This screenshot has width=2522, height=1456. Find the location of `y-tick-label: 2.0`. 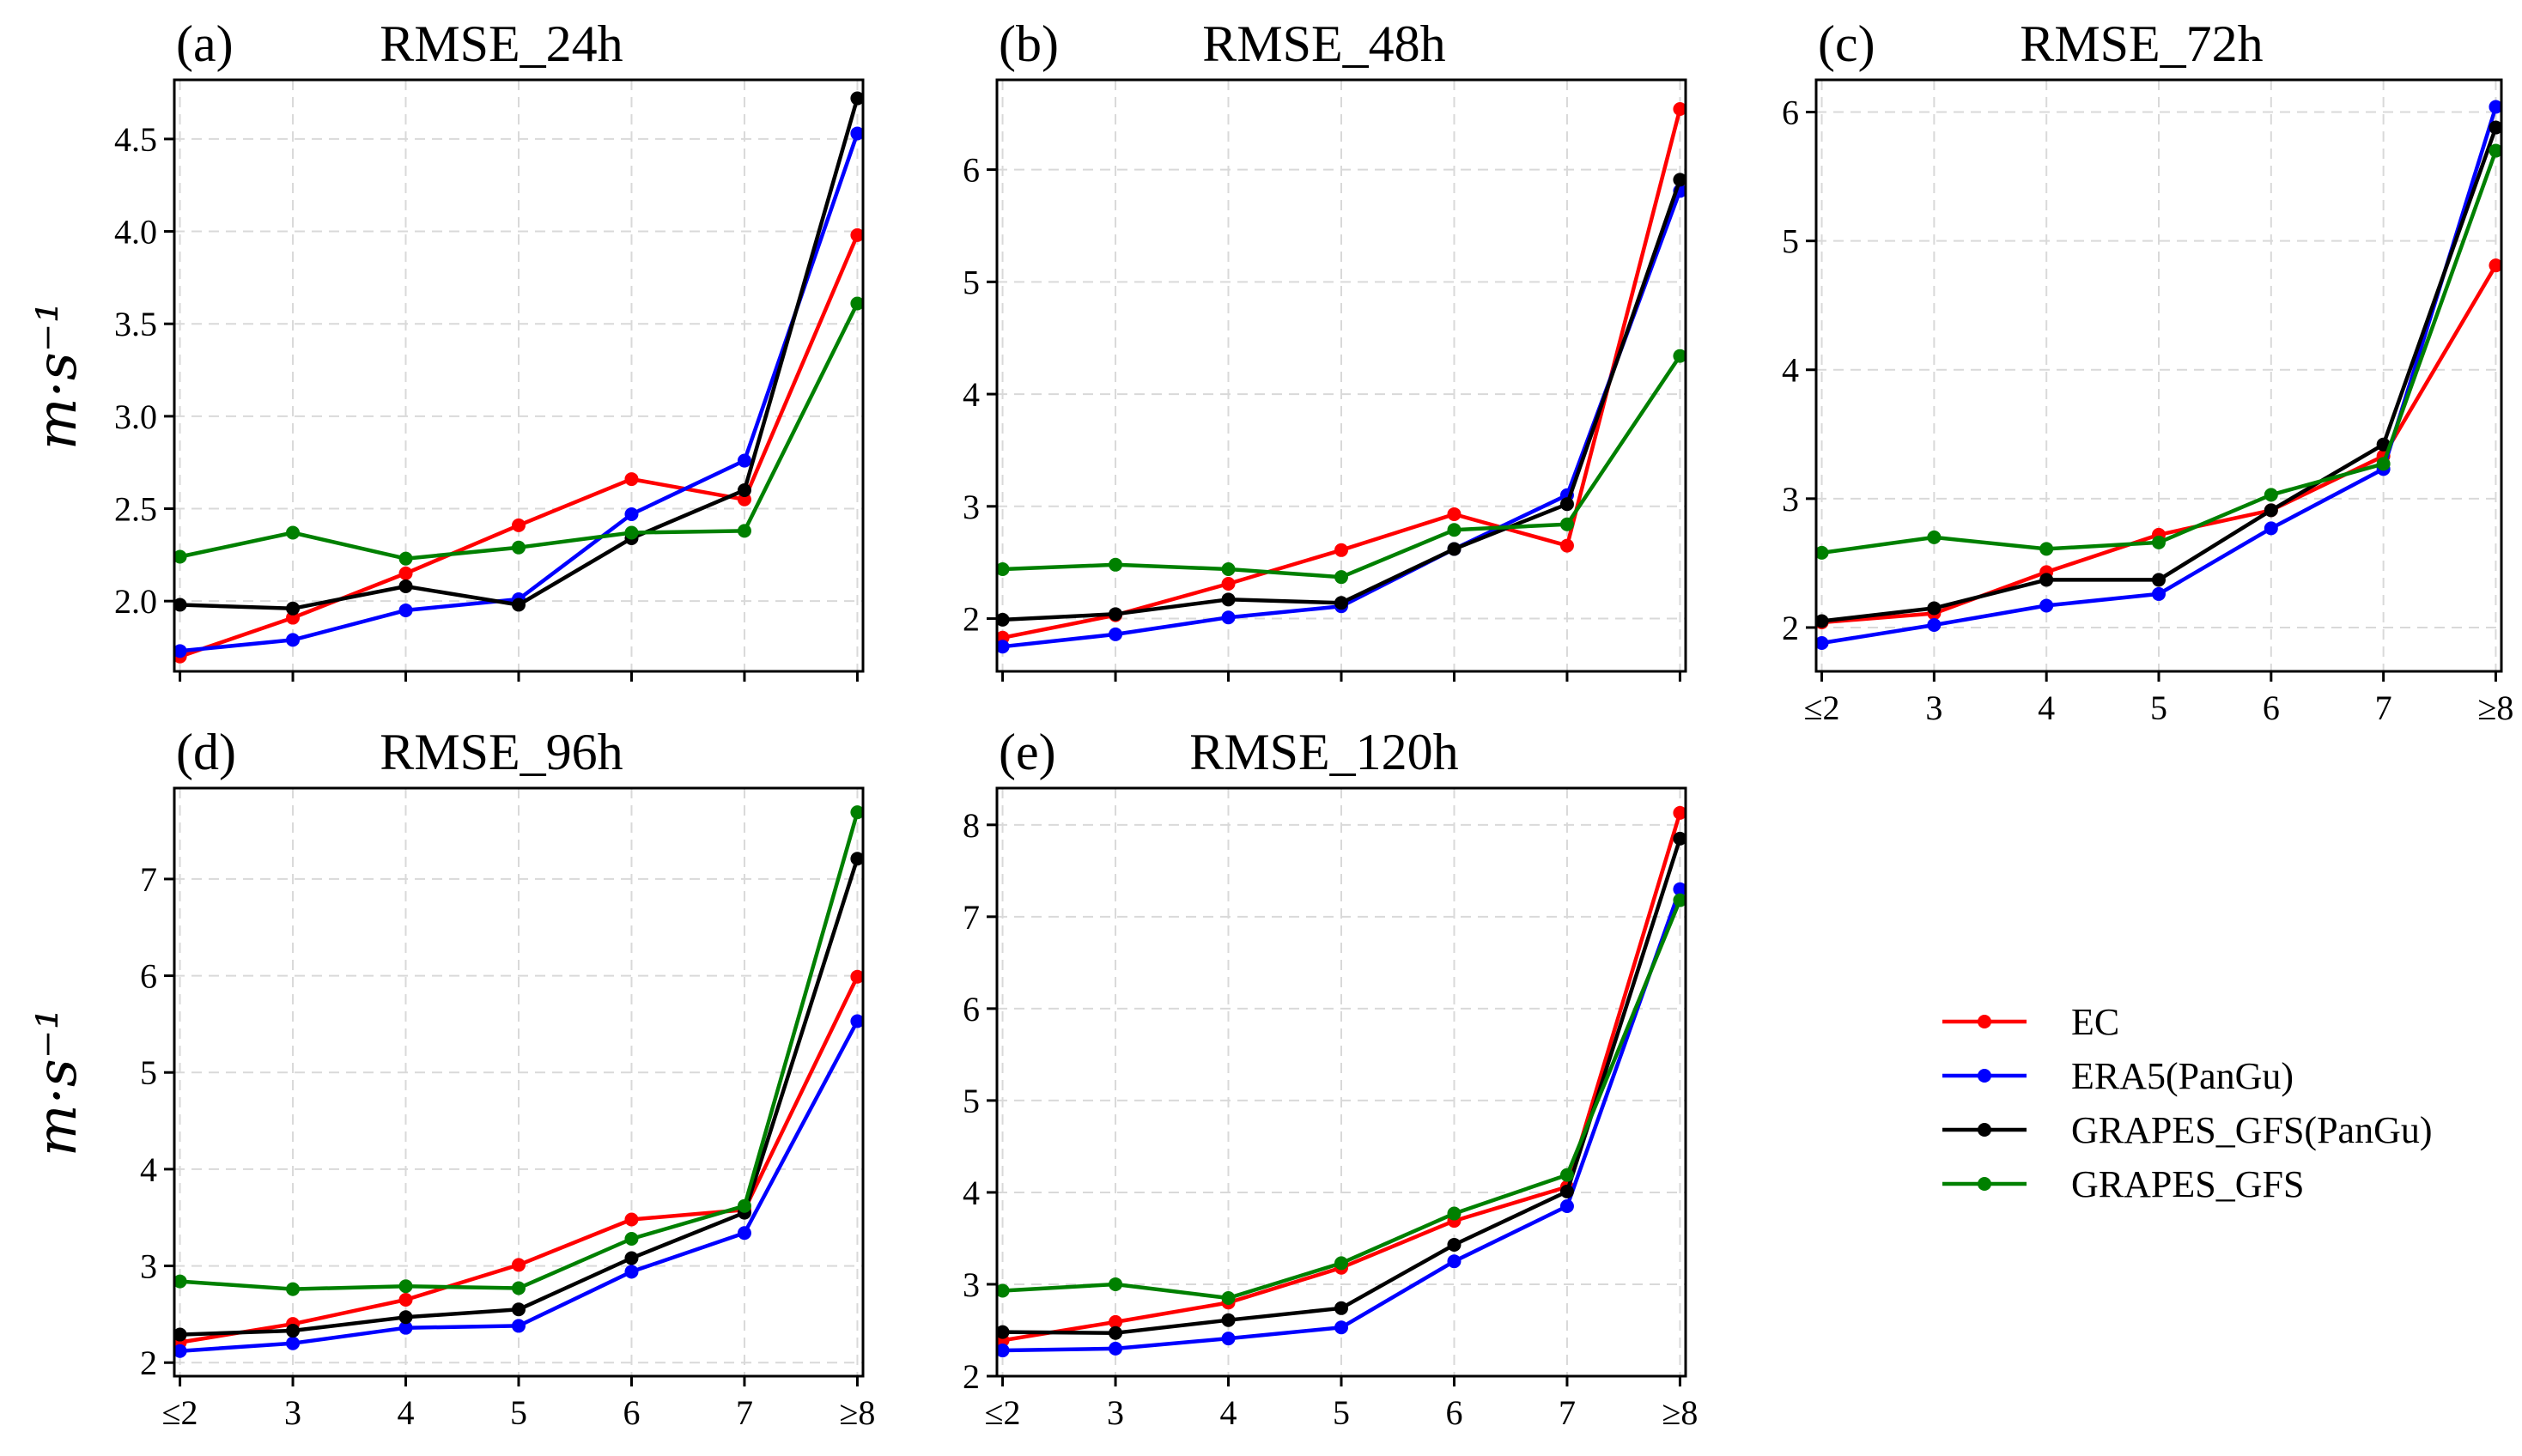

y-tick-label: 2.0 is located at coordinates (136, 601).